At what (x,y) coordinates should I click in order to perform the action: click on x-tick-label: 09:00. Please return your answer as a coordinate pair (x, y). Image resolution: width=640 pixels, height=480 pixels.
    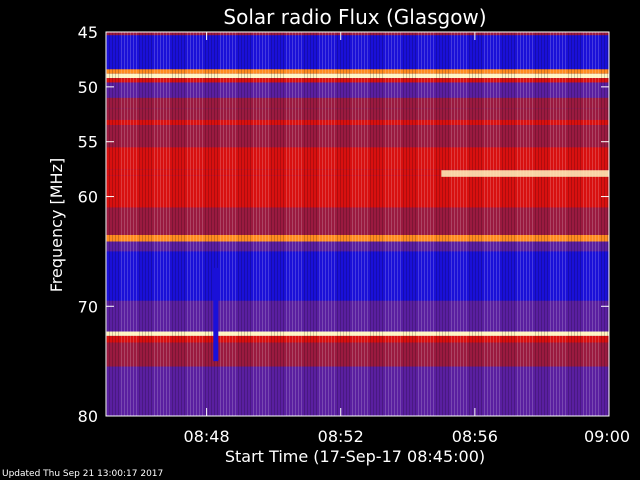
    Looking at the image, I should click on (607, 436).